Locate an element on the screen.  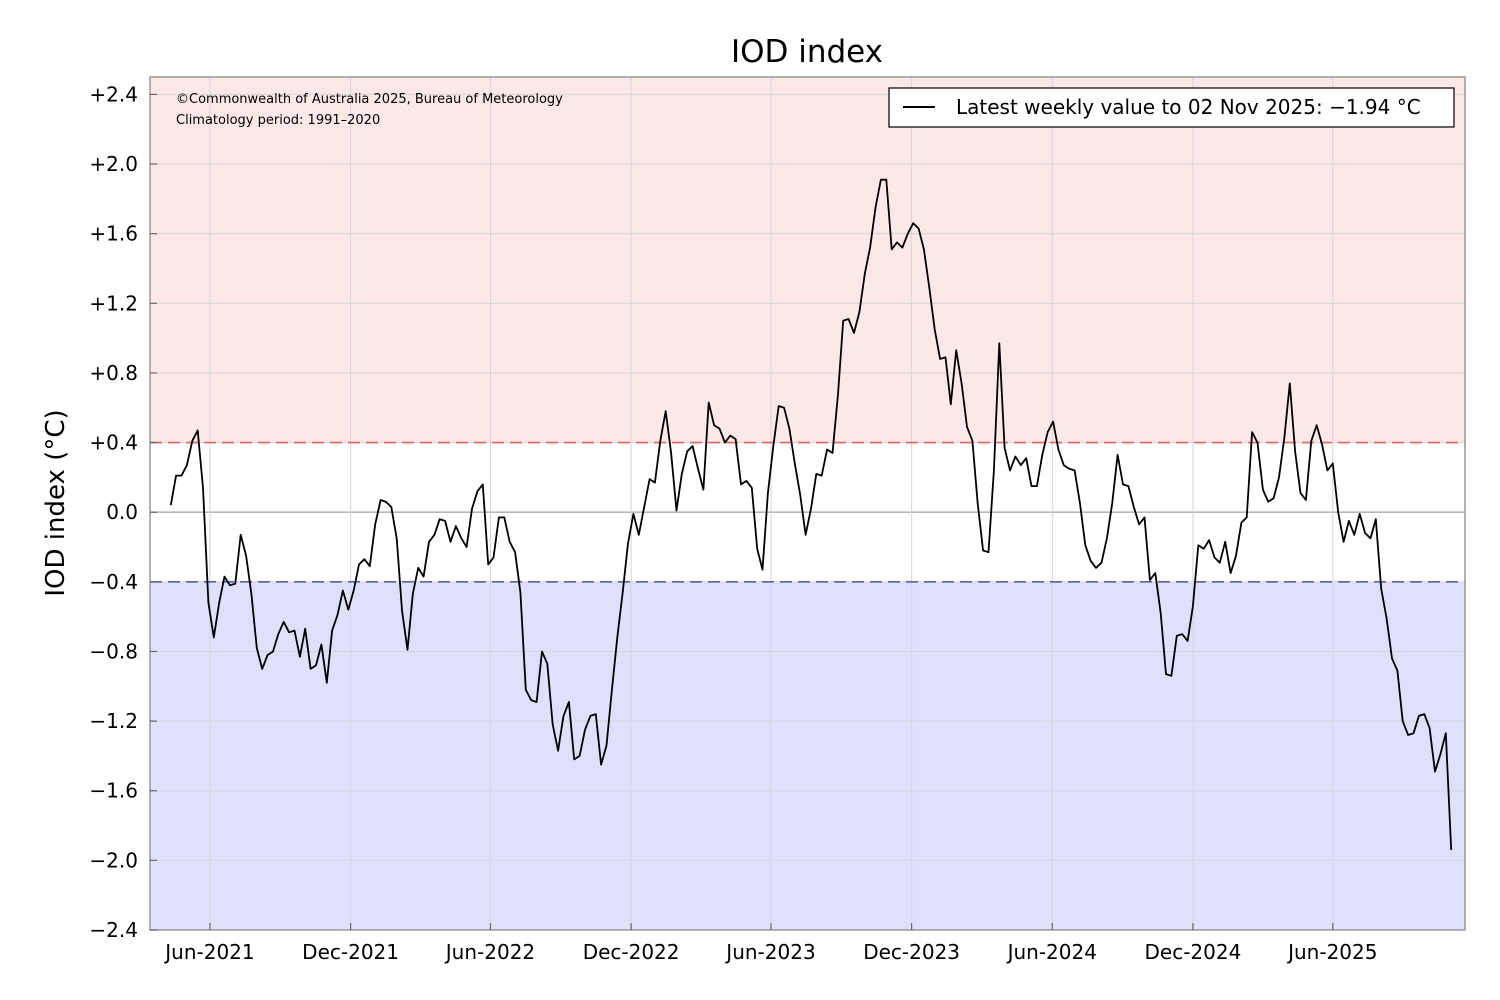
legend-box is located at coordinates (1171, 107).